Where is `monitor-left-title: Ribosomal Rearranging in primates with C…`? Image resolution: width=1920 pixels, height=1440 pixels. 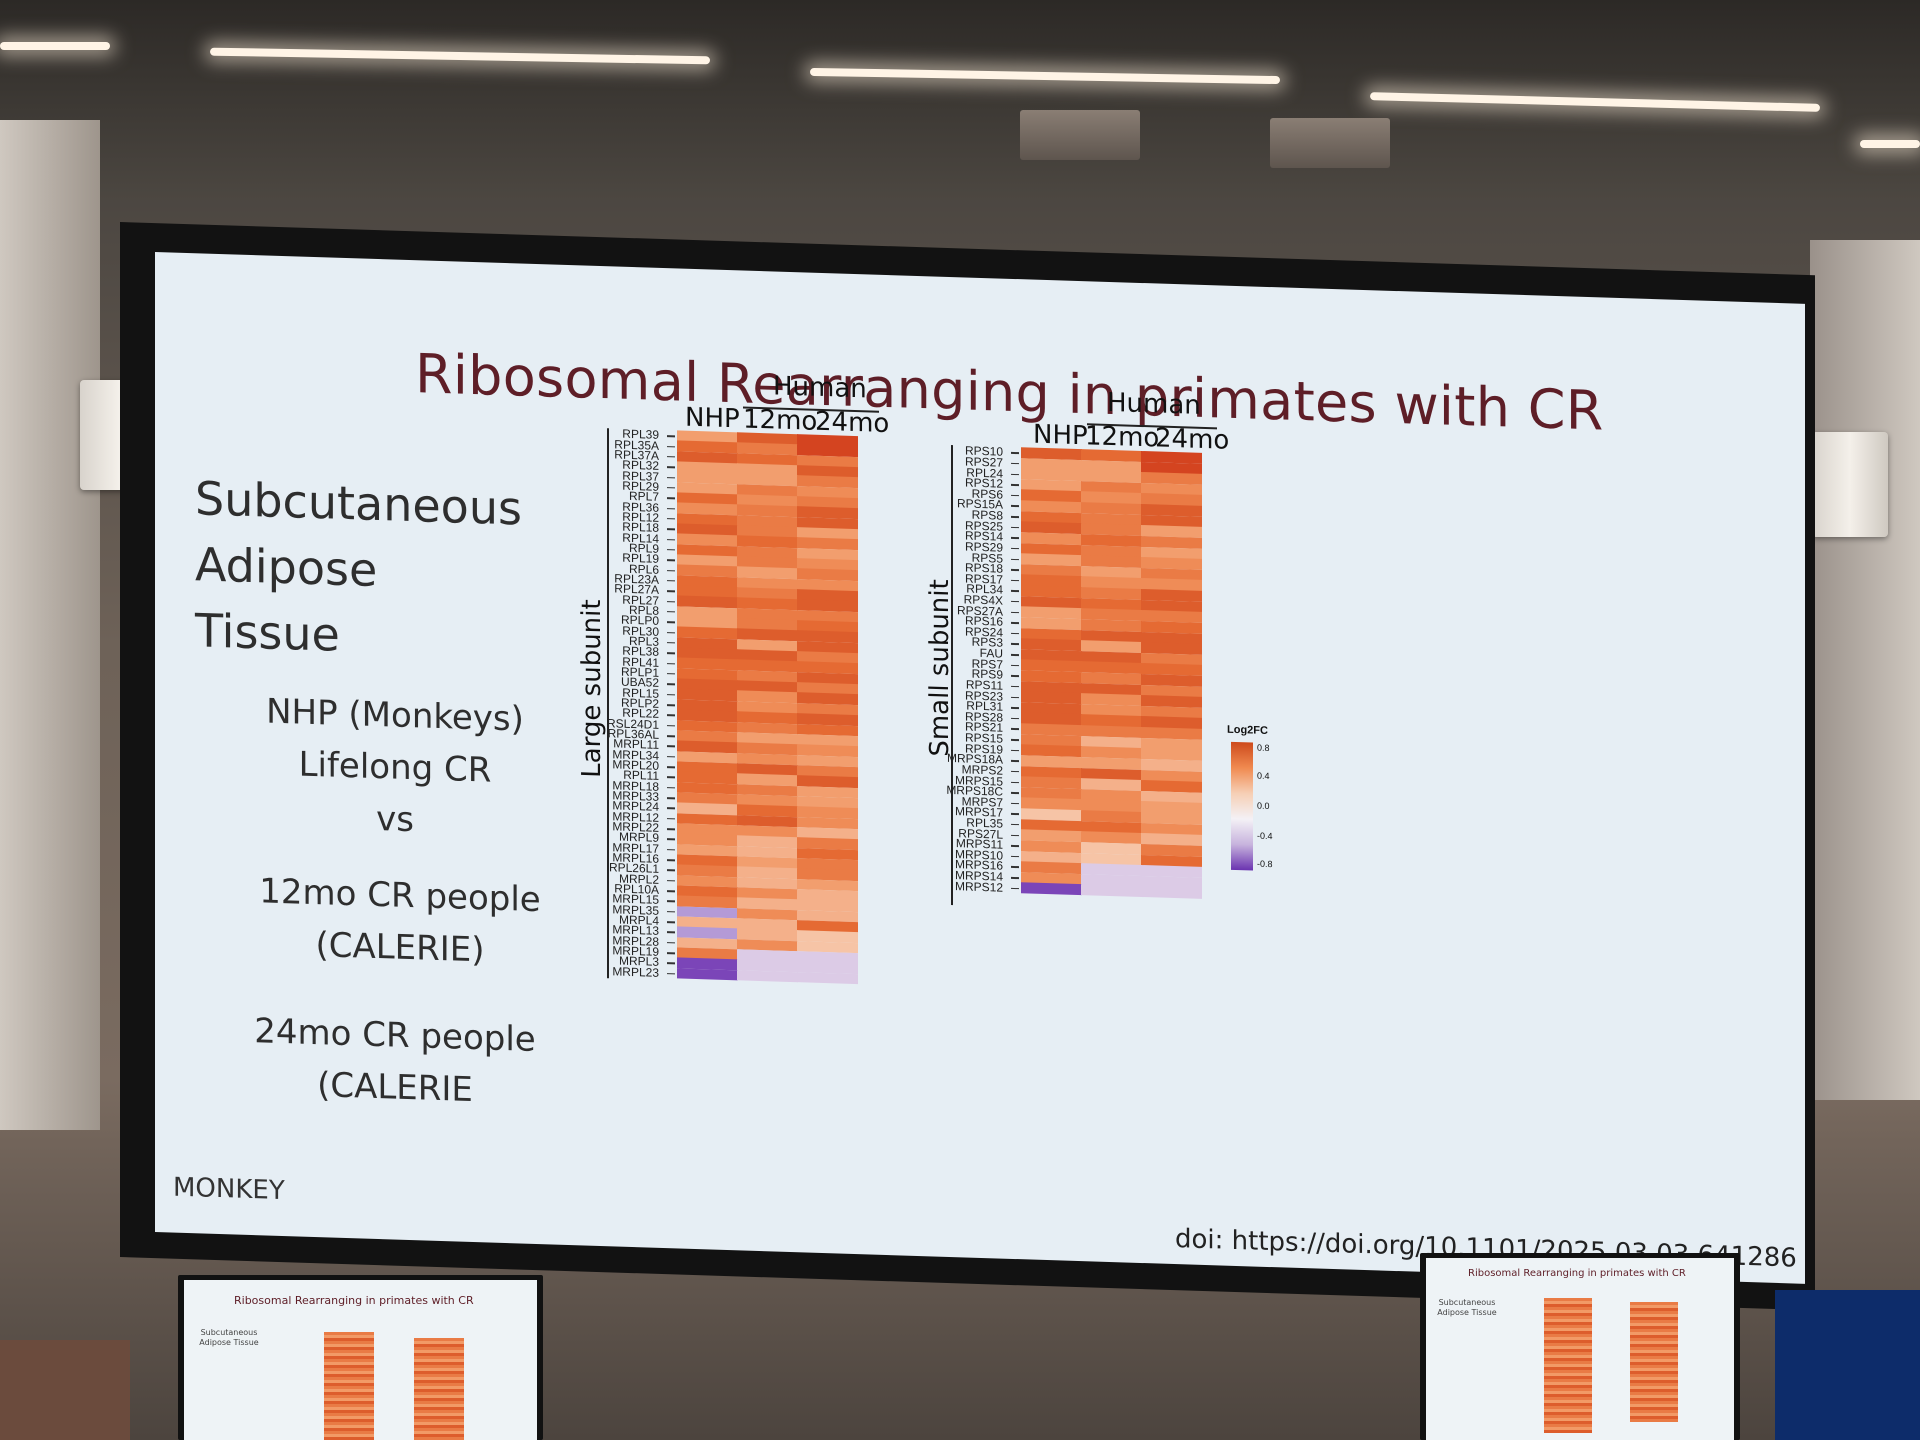 monitor-left-title: Ribosomal Rearranging in primates with C… is located at coordinates (354, 1300).